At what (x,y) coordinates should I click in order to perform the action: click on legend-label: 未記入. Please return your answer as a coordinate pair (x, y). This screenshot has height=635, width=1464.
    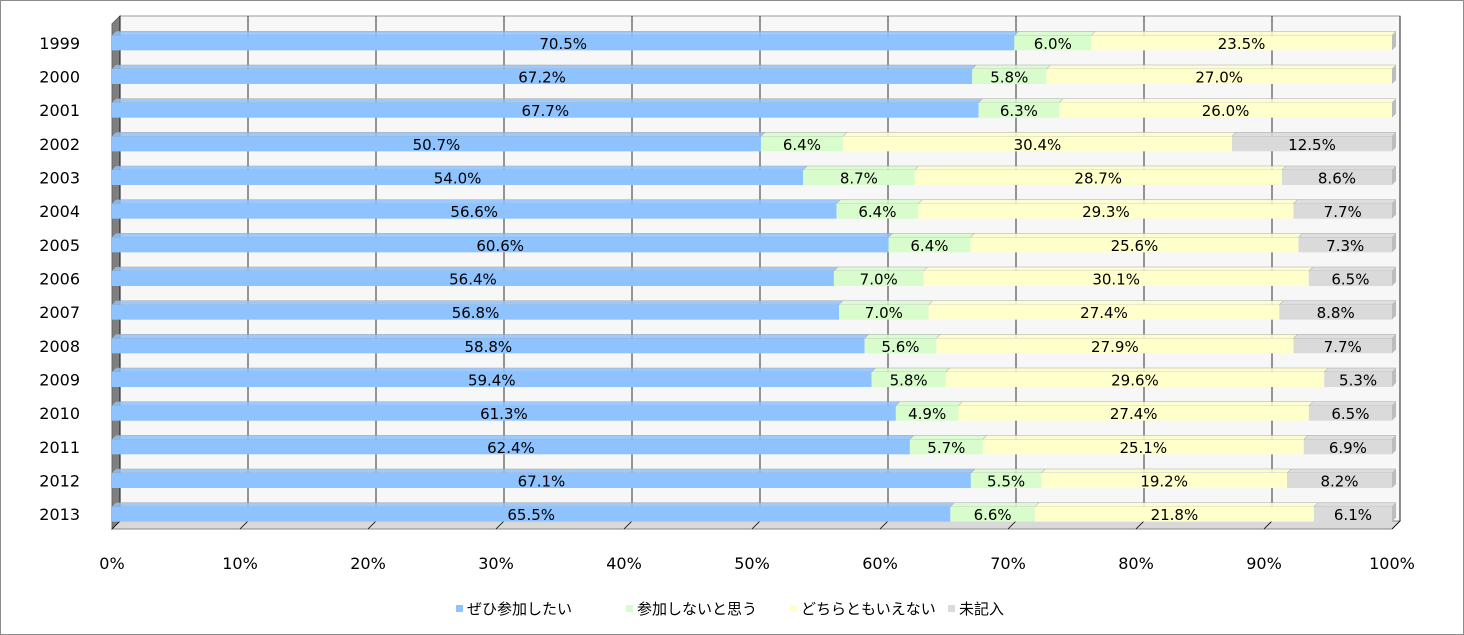
    Looking at the image, I should click on (981, 609).